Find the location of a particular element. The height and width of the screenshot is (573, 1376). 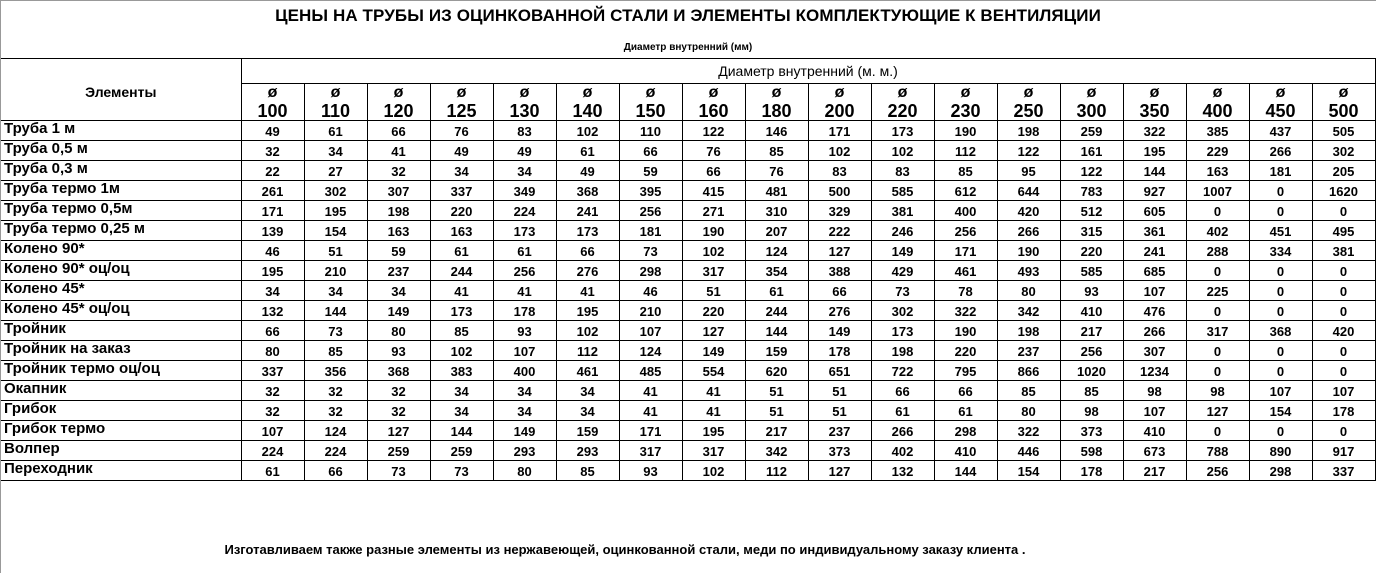

price-cell: 395 is located at coordinates (650, 190).